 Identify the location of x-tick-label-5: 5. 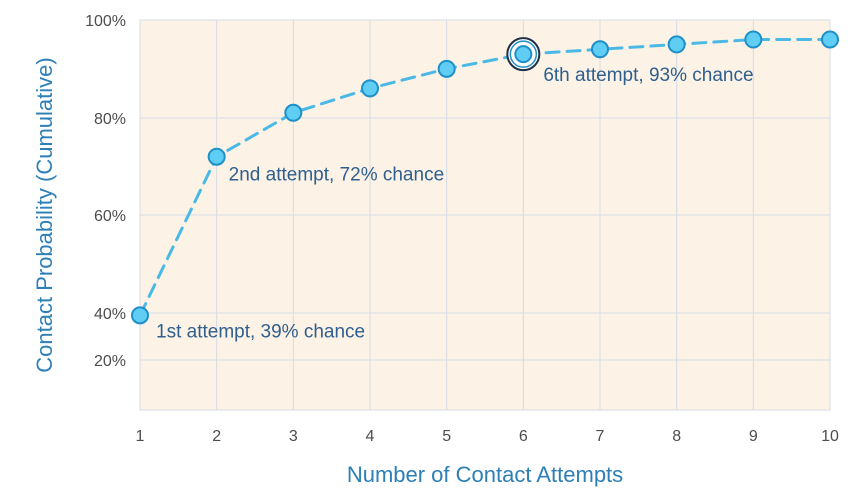
(446, 436).